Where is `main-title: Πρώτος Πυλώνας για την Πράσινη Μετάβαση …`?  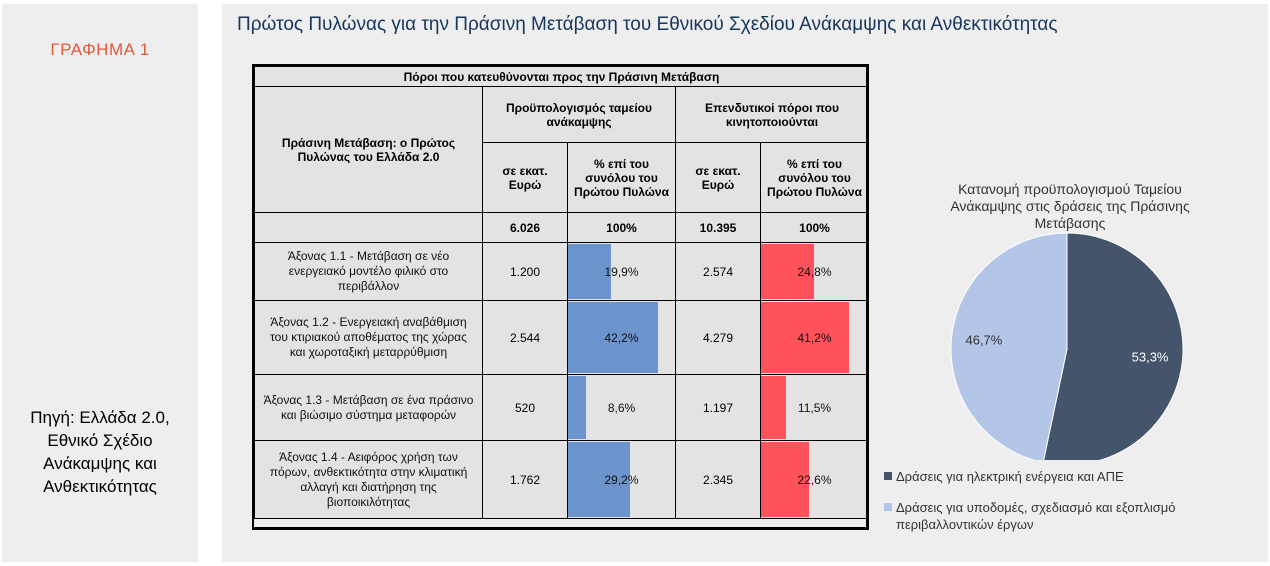
main-title: Πρώτος Πυλώνας για την Πράσινη Μετάβαση … is located at coordinates (647, 24).